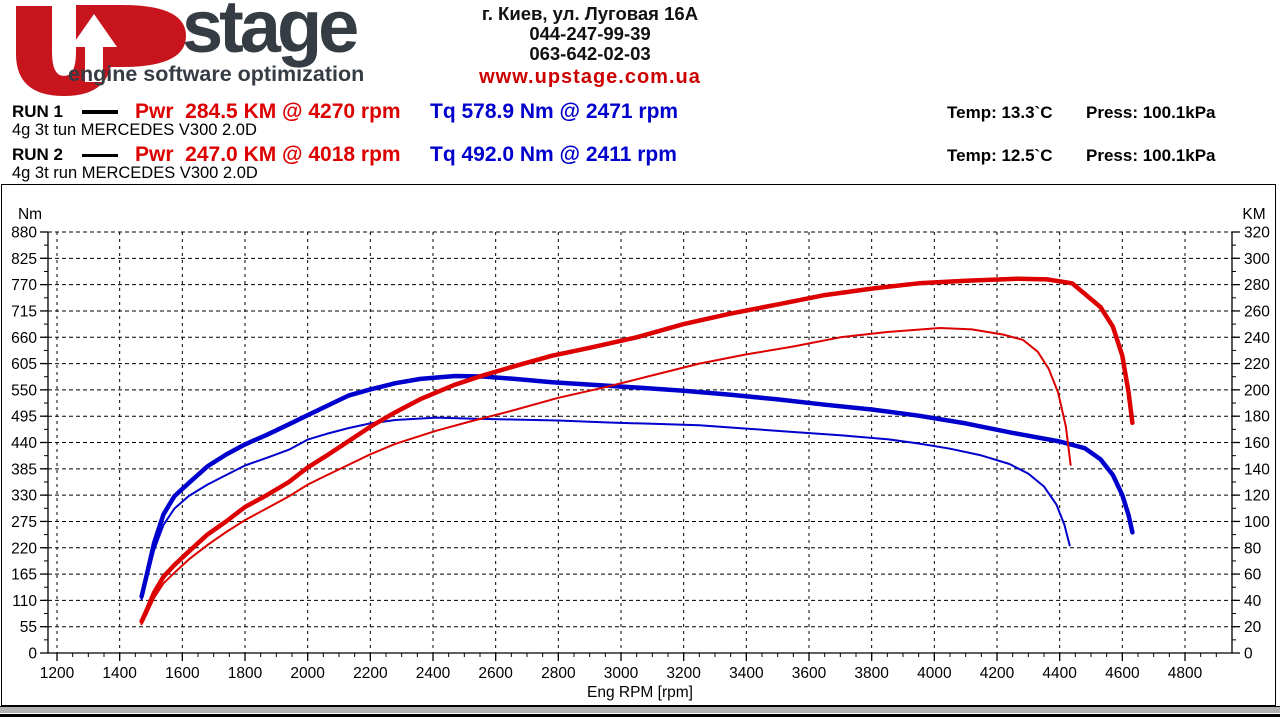  Describe the element at coordinates (554, 111) in the screenshot. I see `run1-torque-reading: Tq 578.9 Nm @ 2471 rpm` at that location.